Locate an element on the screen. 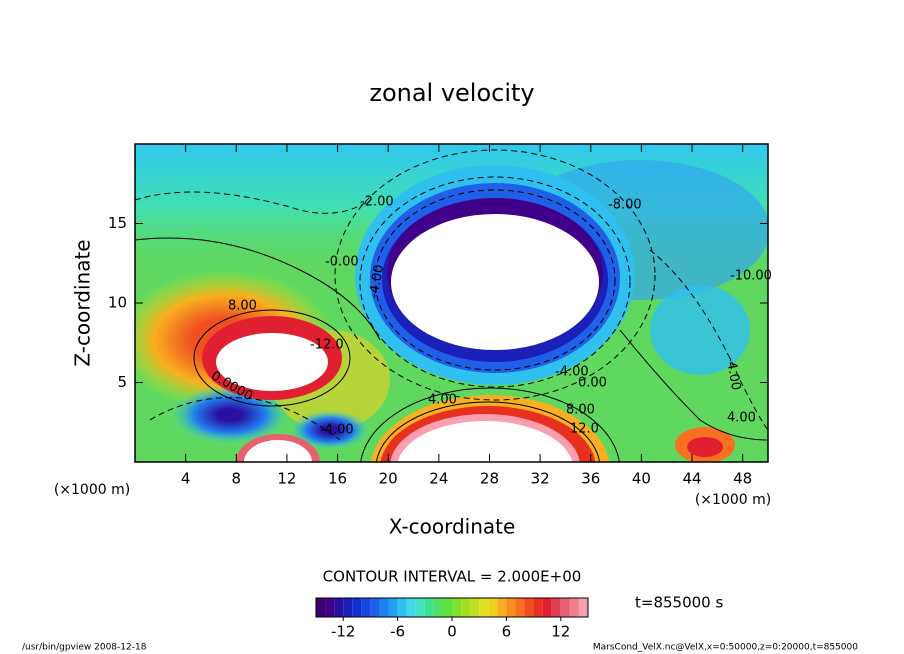 This screenshot has width=904, height=654. x-tick-label: 28 is located at coordinates (489, 479).